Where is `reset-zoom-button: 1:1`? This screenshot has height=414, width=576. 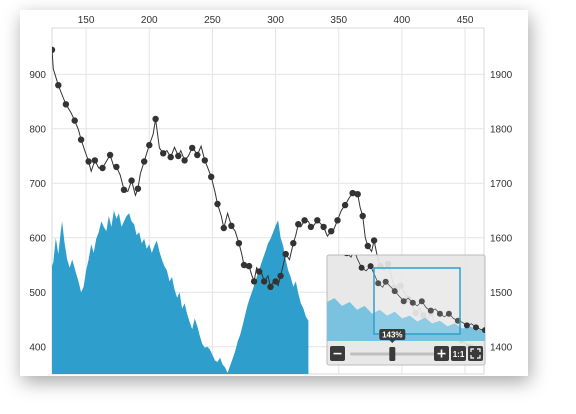 reset-zoom-button: 1:1 is located at coordinates (458, 353).